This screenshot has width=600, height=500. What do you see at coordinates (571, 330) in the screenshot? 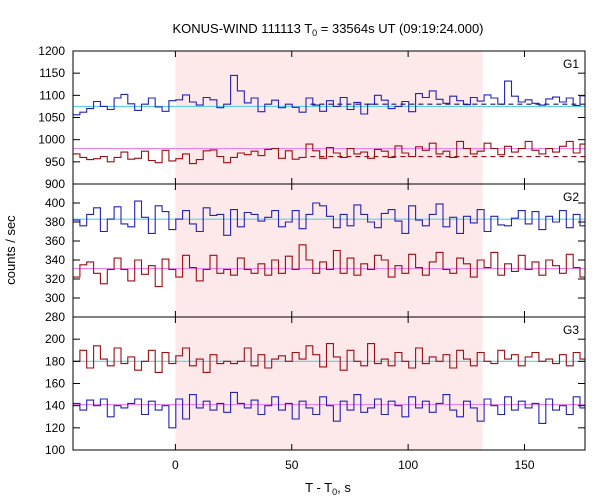
I see `panel-g3-label: G3` at bounding box center [571, 330].